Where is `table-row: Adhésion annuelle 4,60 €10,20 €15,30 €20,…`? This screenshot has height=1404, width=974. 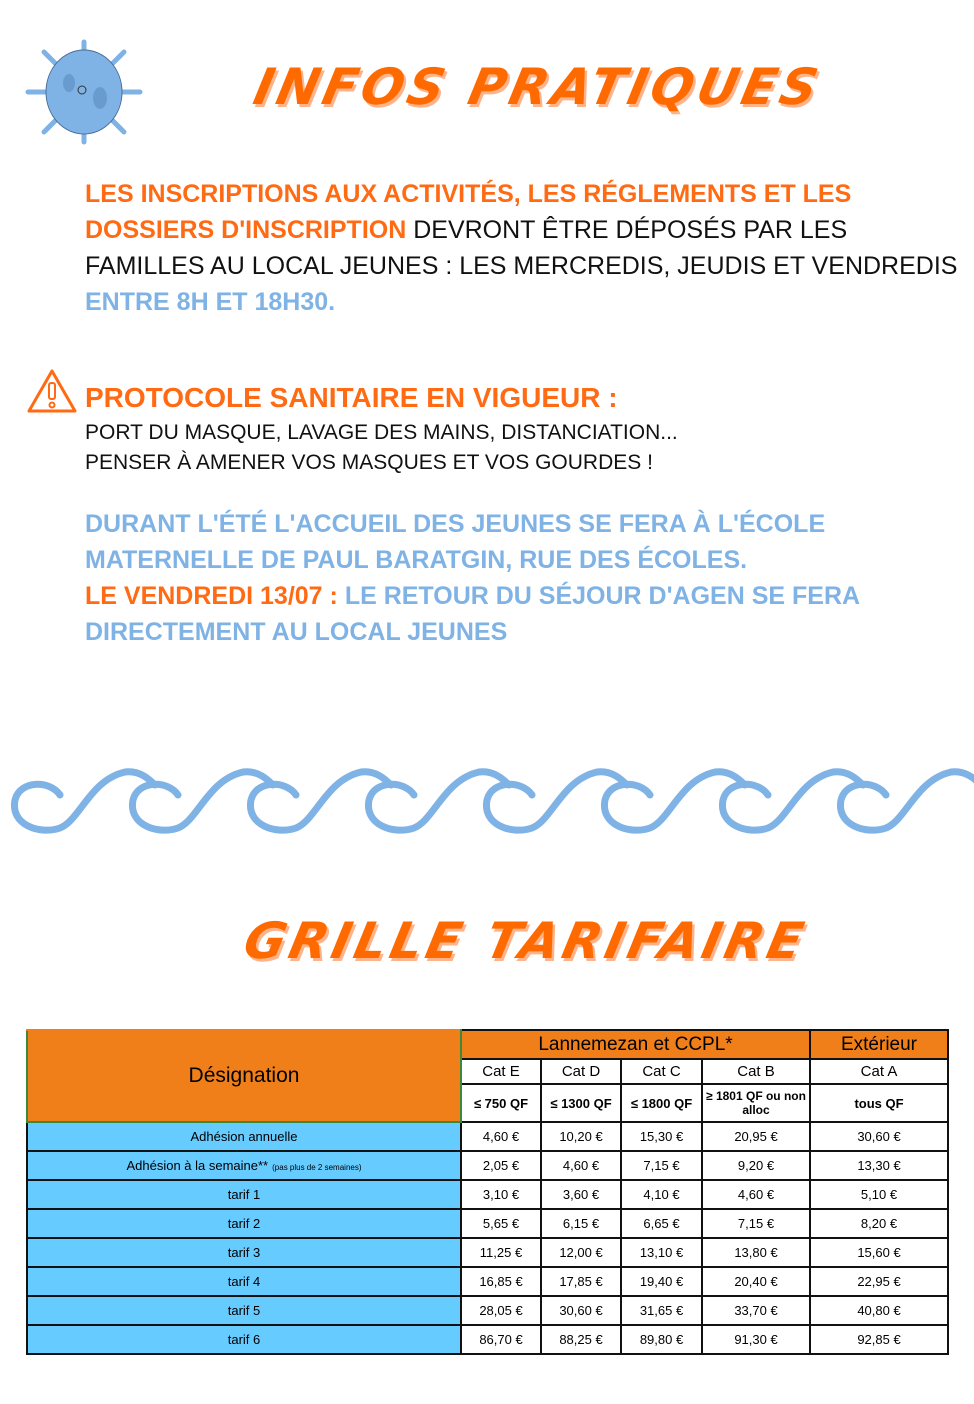
table-row: Adhésion annuelle 4,60 €10,20 €15,30 €20,… is located at coordinates (487, 1136).